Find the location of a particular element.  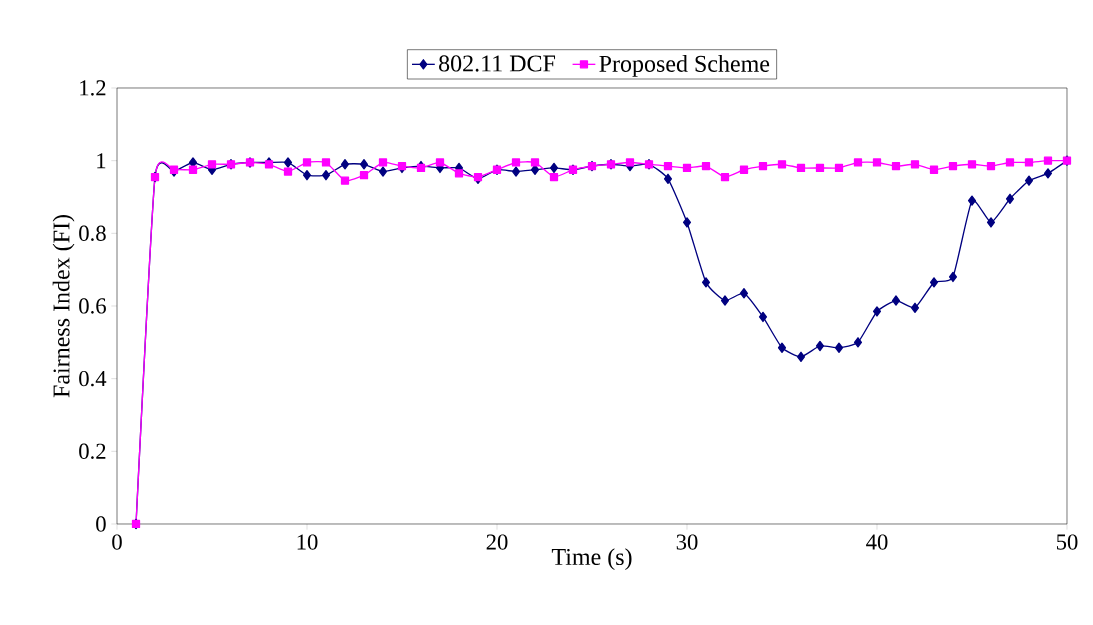

y-tick-label: 0.4 is located at coordinates (93, 378).